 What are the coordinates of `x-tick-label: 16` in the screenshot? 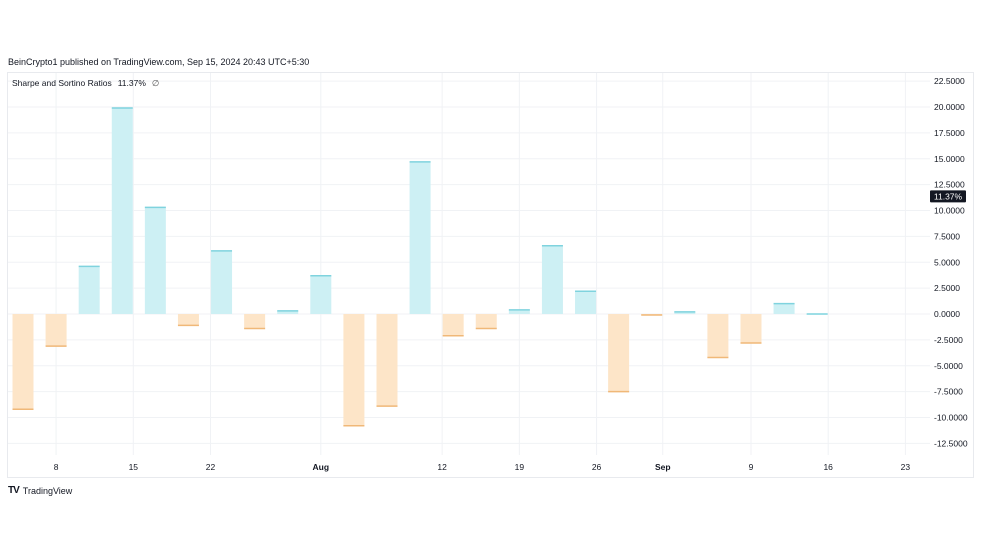 It's located at (828, 467).